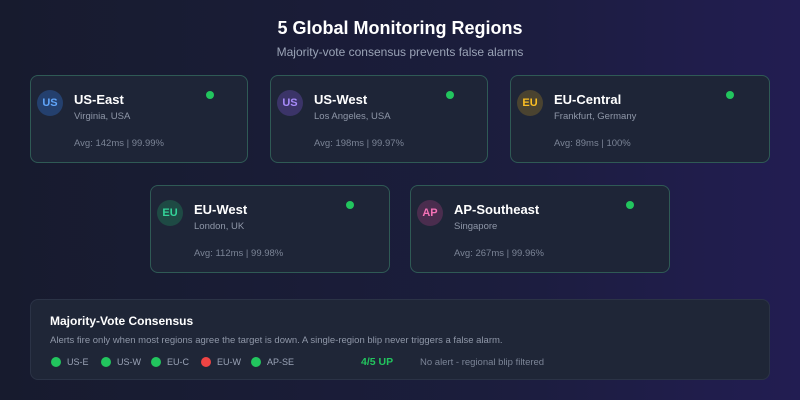 The height and width of the screenshot is (400, 800). I want to click on region-code-badge: AP, so click(430, 213).